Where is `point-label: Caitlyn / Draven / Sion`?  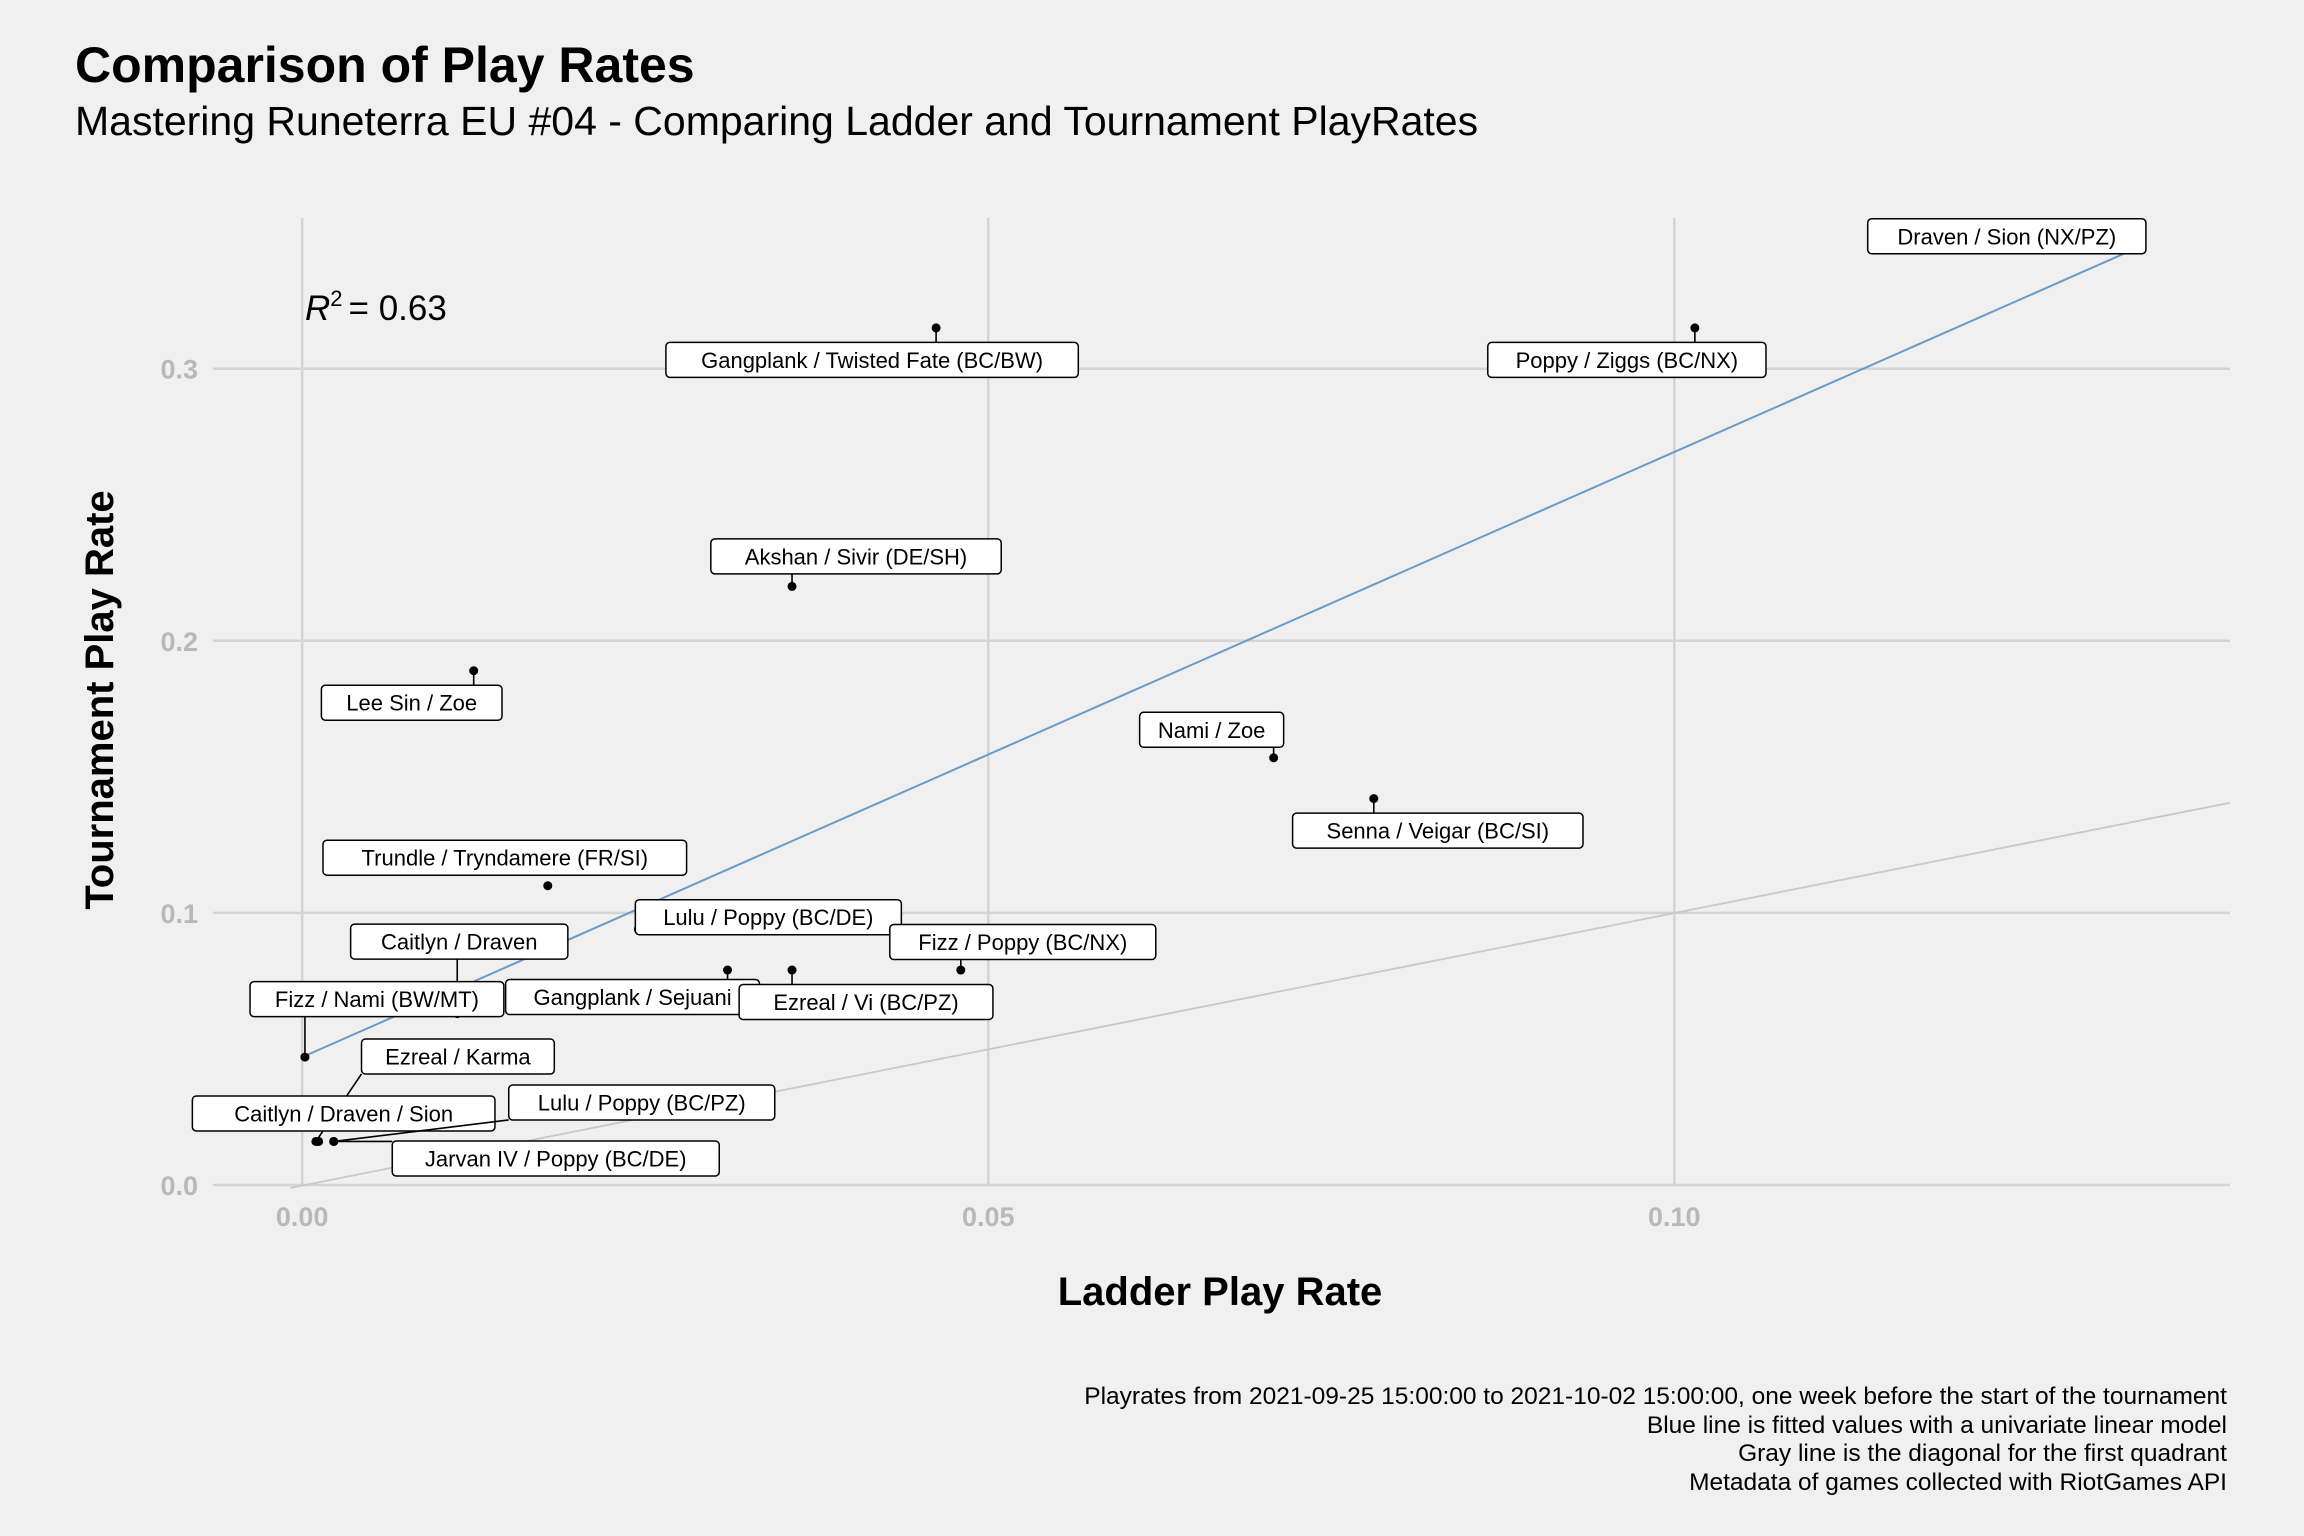
point-label: Caitlyn / Draven / Sion is located at coordinates (343, 1113).